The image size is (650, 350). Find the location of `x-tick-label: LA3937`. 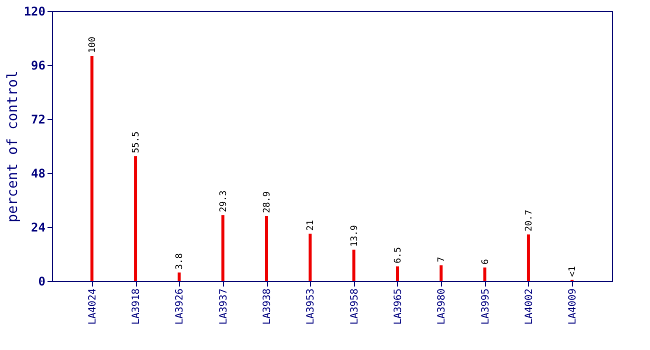

x-tick-label: LA3937 is located at coordinates (224, 306).